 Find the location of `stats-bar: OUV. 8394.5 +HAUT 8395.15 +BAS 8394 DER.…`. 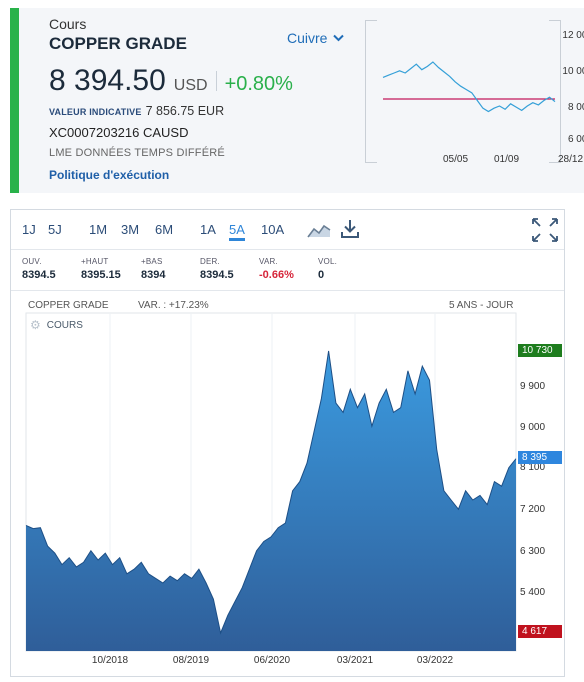

stats-bar: OUV. 8394.5 +HAUT 8395.15 +BAS 8394 DER.… is located at coordinates (287, 270).